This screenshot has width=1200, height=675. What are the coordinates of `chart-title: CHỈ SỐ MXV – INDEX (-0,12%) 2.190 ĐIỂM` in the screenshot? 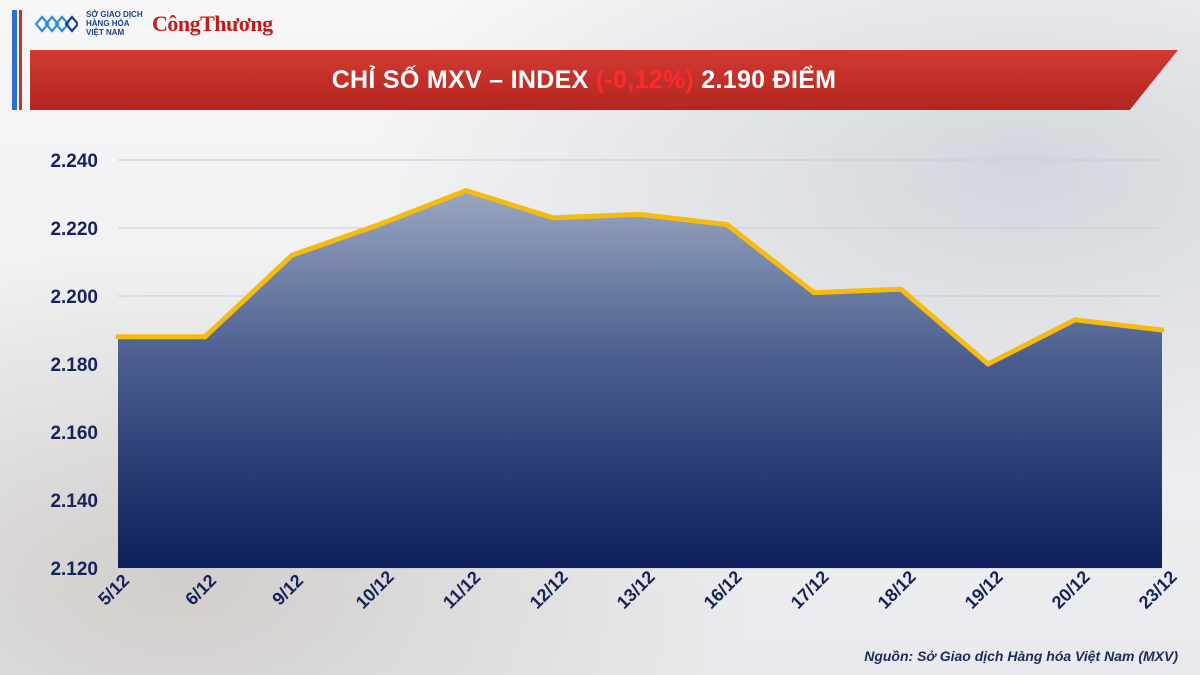 It's located at (584, 80).